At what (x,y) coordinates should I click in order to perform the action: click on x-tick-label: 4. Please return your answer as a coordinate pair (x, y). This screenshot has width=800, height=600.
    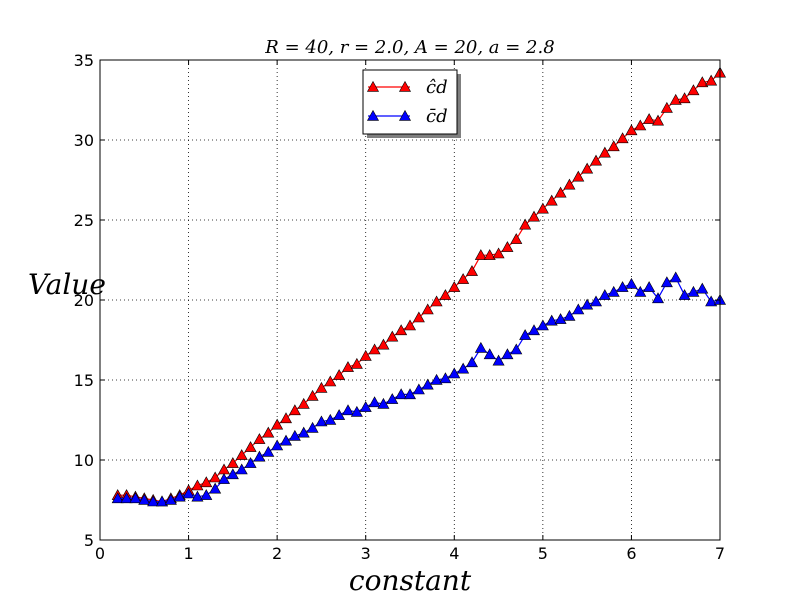
    Looking at the image, I should click on (454, 553).